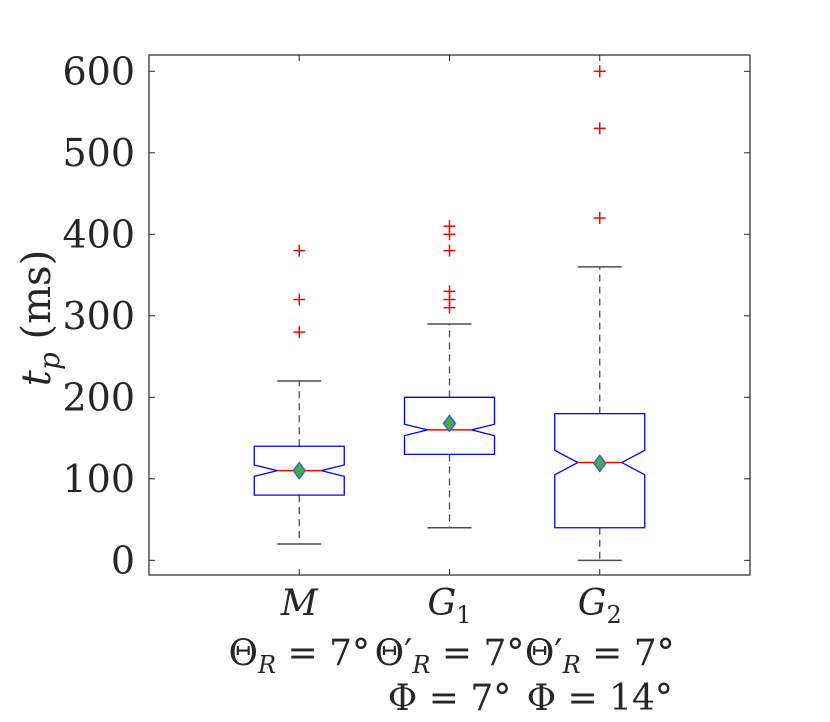  What do you see at coordinates (98, 234) in the screenshot?
I see `y-tick-label: 400` at bounding box center [98, 234].